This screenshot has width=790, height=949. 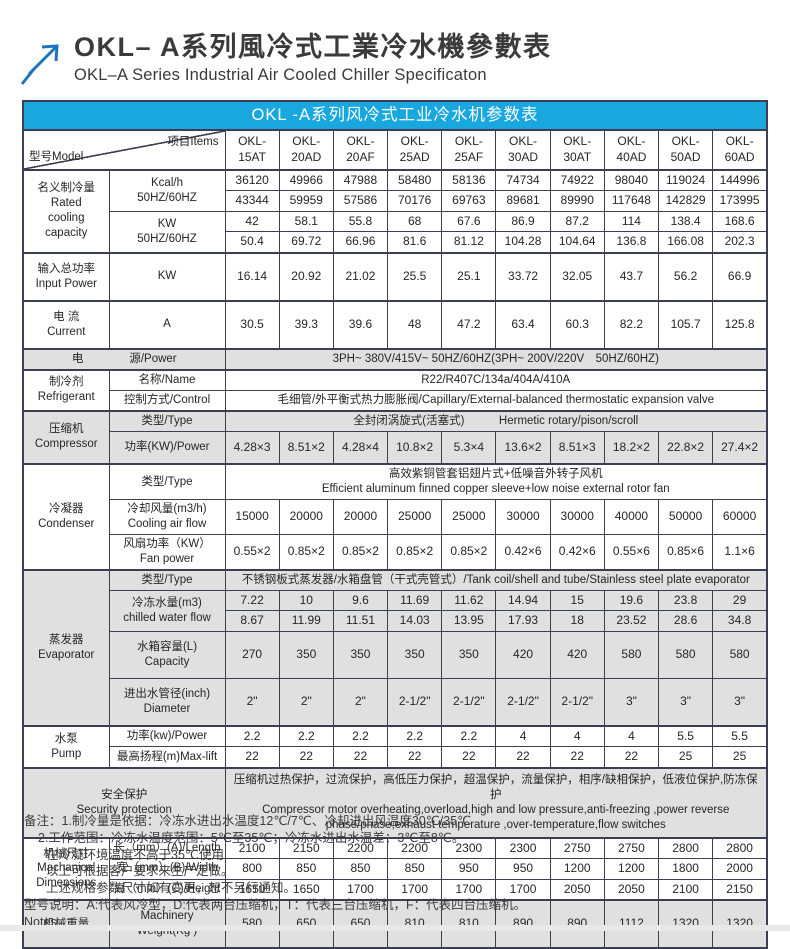 What do you see at coordinates (167, 190) in the screenshot?
I see `item-label: Kcal/h 50HZ/60HZ` at bounding box center [167, 190].